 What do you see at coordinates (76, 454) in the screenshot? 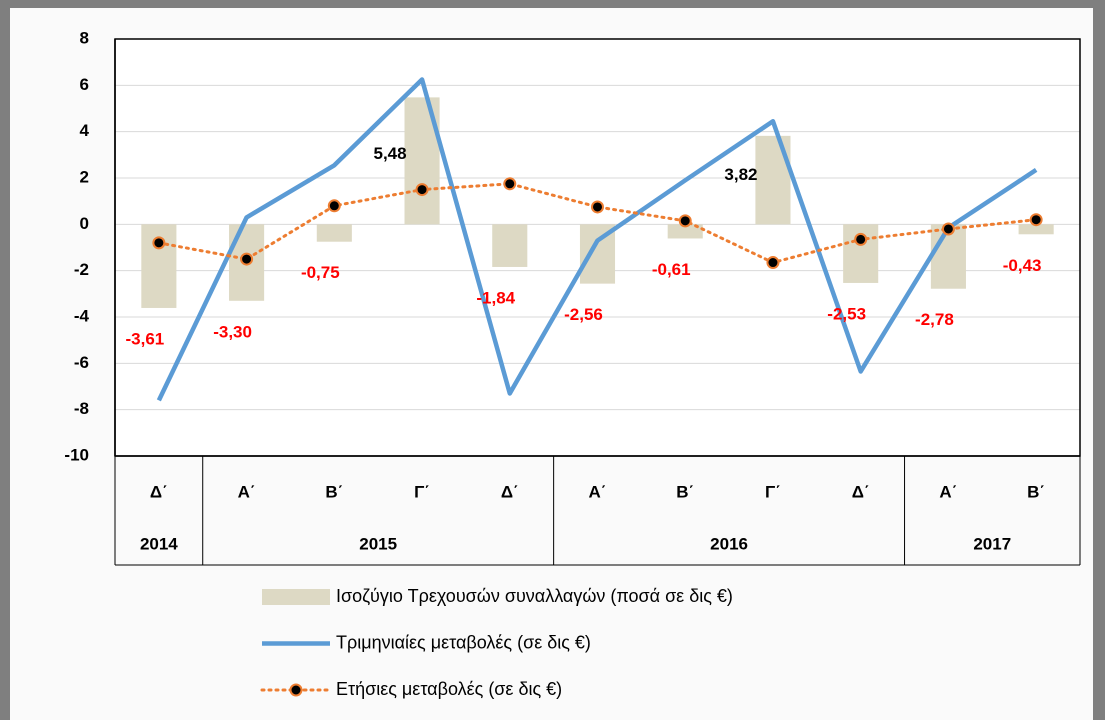
I see `y-tick-label: -10` at bounding box center [76, 454].